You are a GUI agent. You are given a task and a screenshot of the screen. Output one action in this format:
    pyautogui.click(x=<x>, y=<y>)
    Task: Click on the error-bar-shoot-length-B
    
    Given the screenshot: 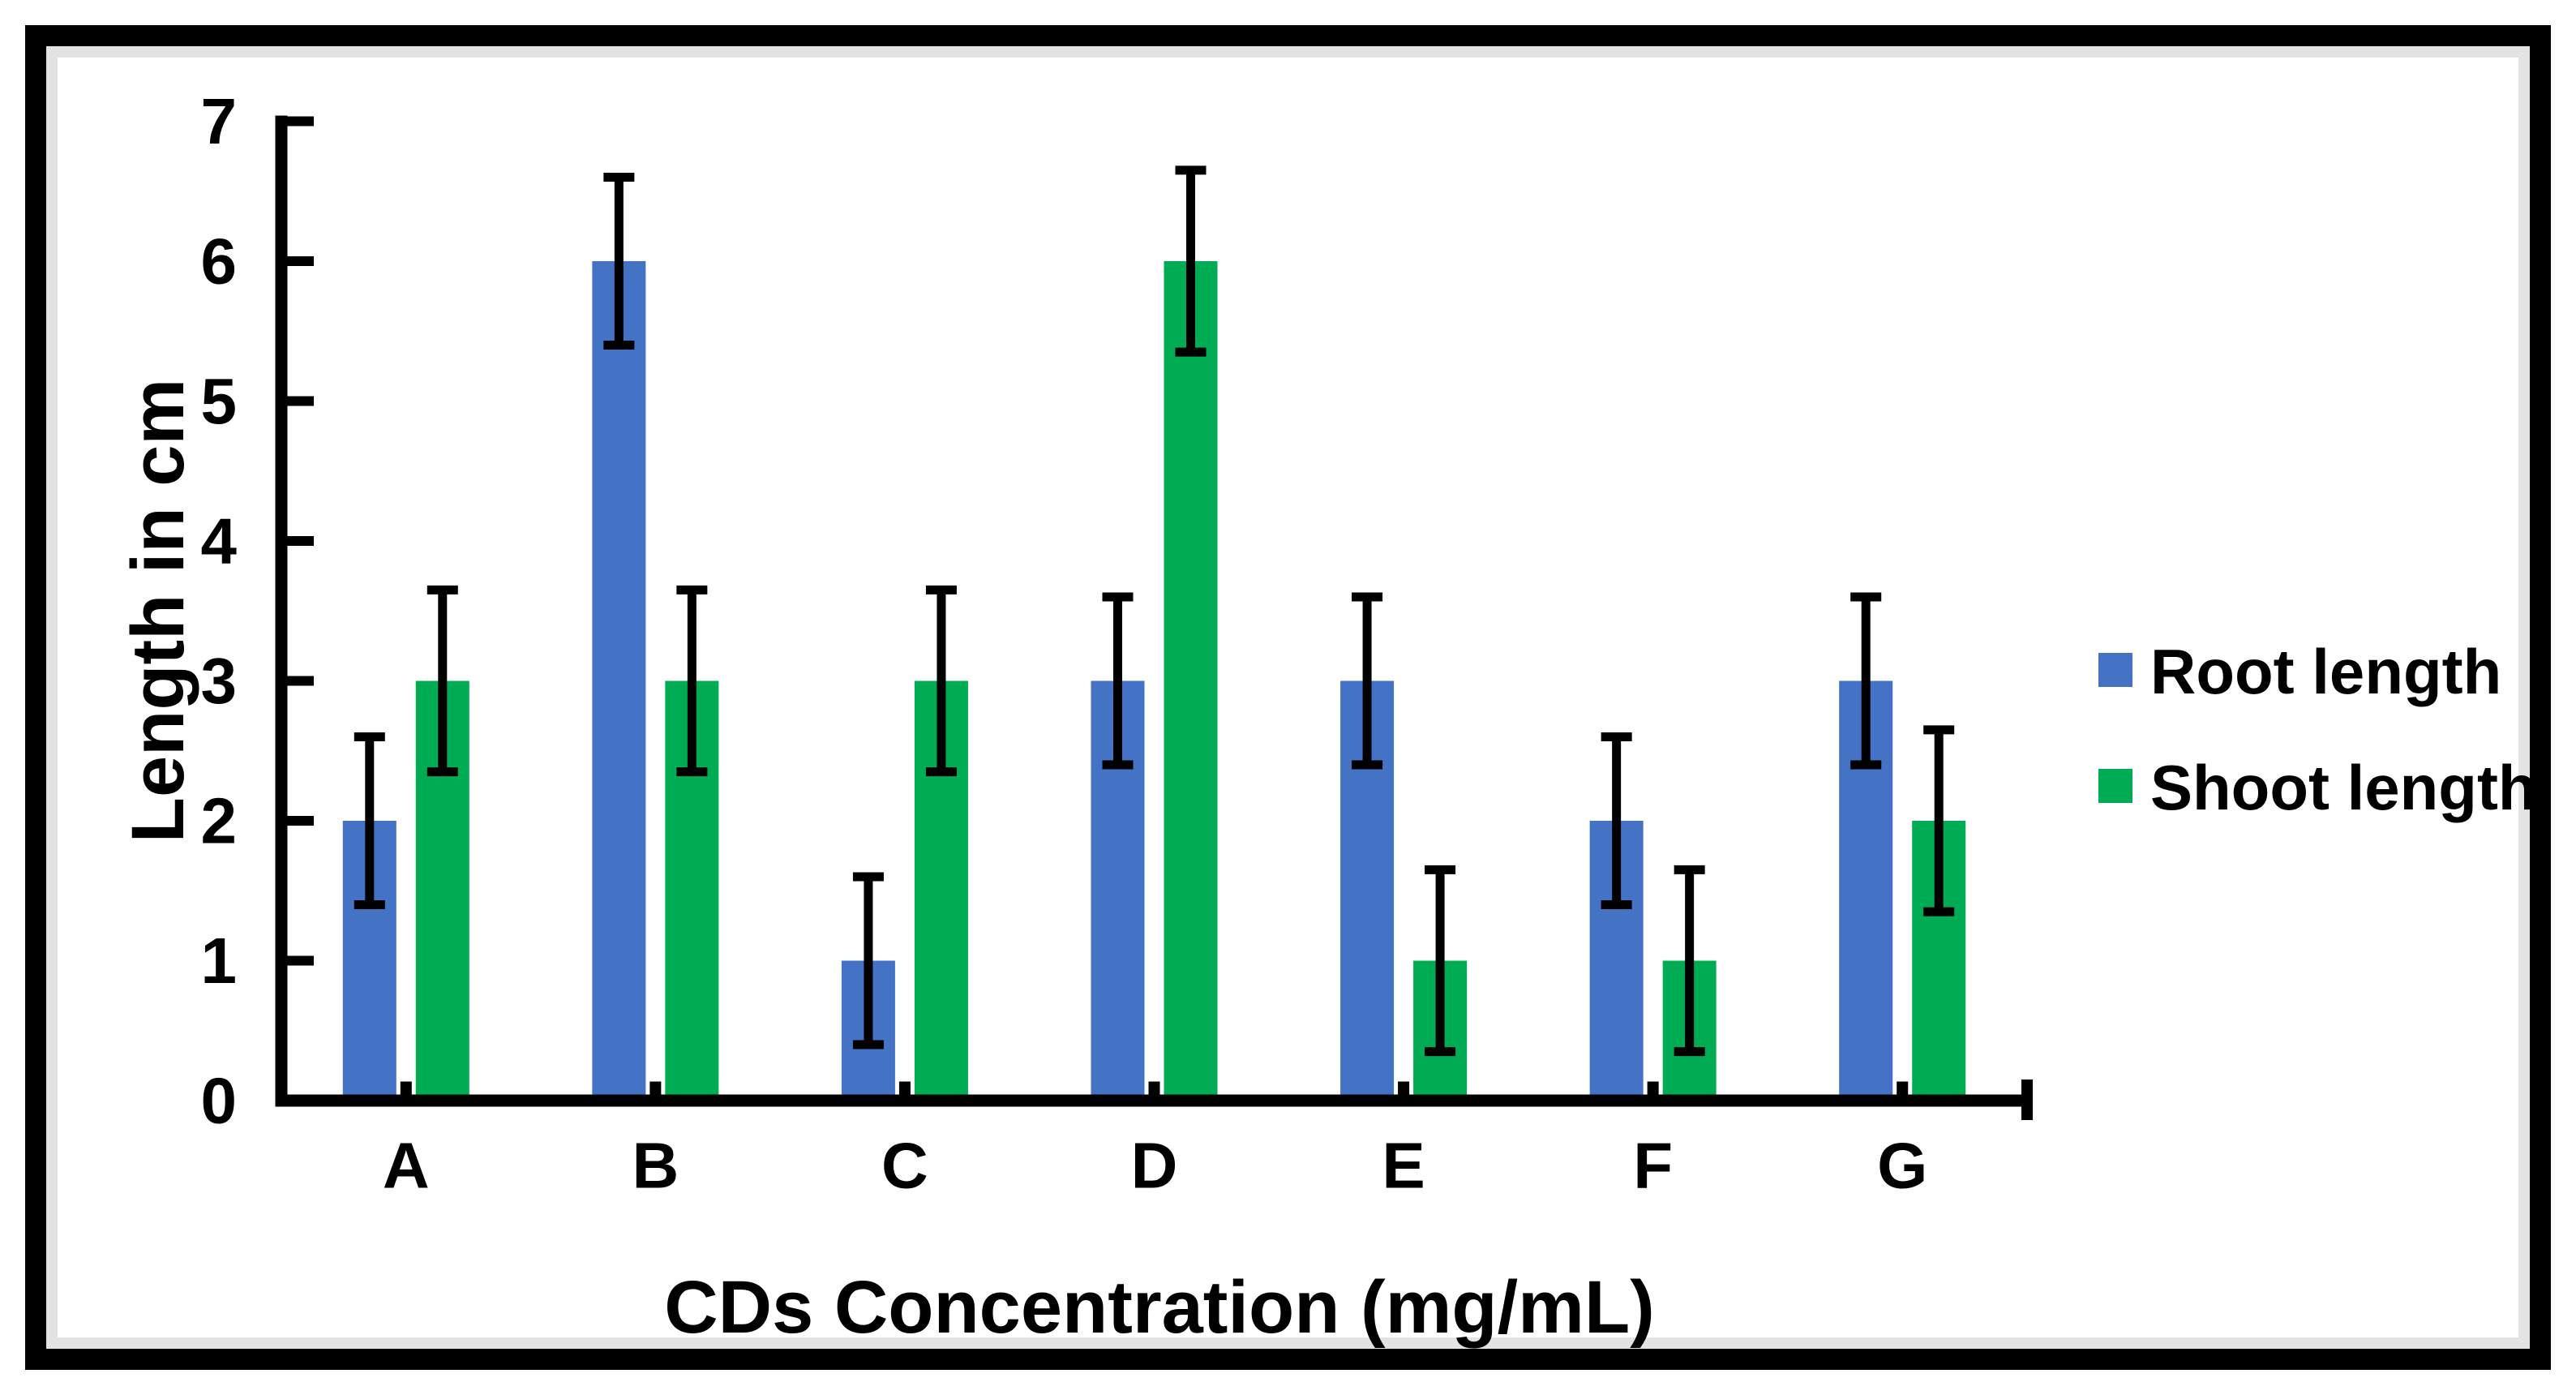 What is the action you would take?
    pyautogui.click(x=692, y=681)
    